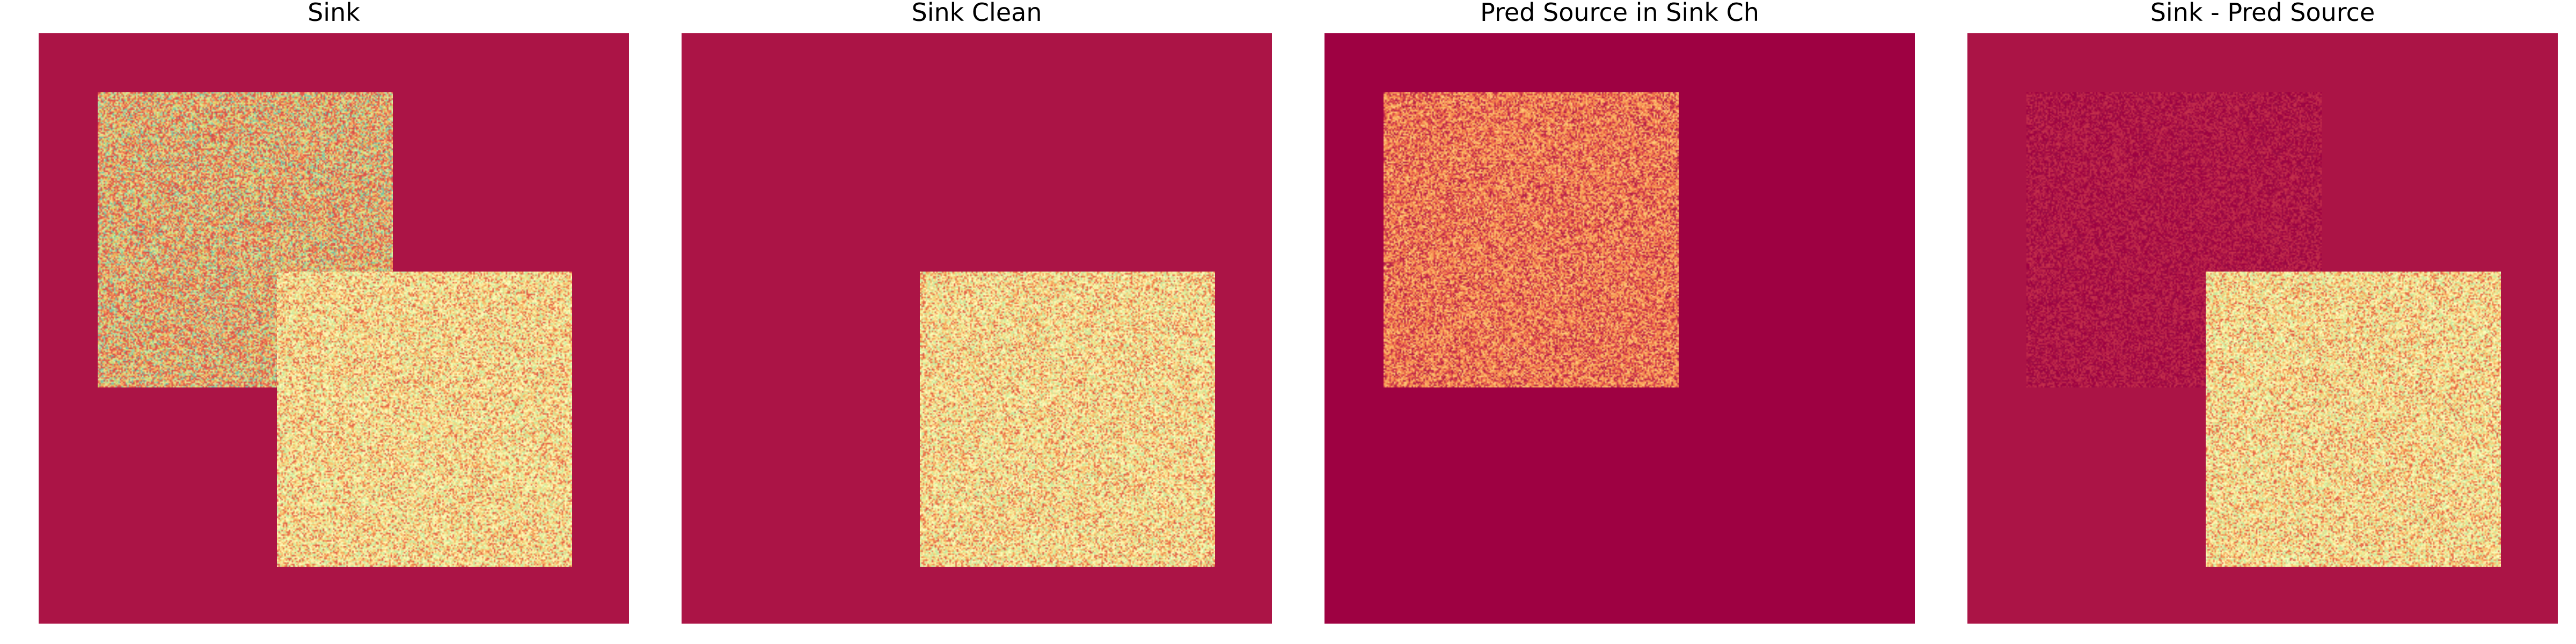 The width and height of the screenshot is (2576, 644). I want to click on predicted-source-square, so click(1531, 239).